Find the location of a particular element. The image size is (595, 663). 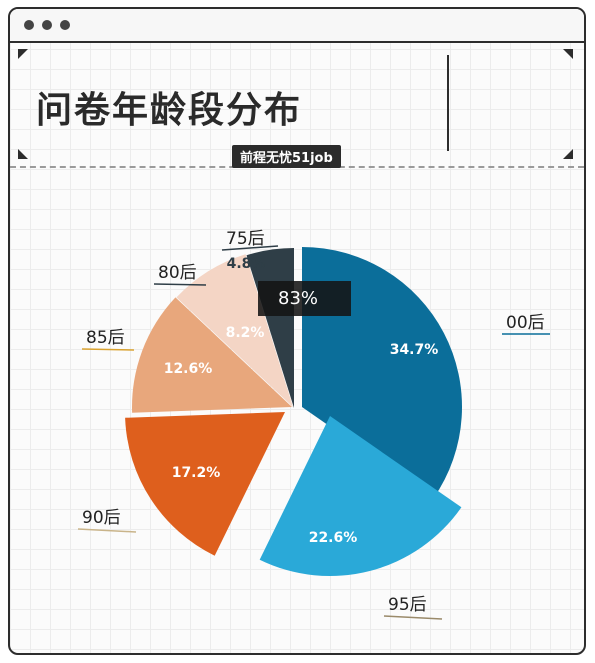

category-label-0: 00后 is located at coordinates (525, 323).